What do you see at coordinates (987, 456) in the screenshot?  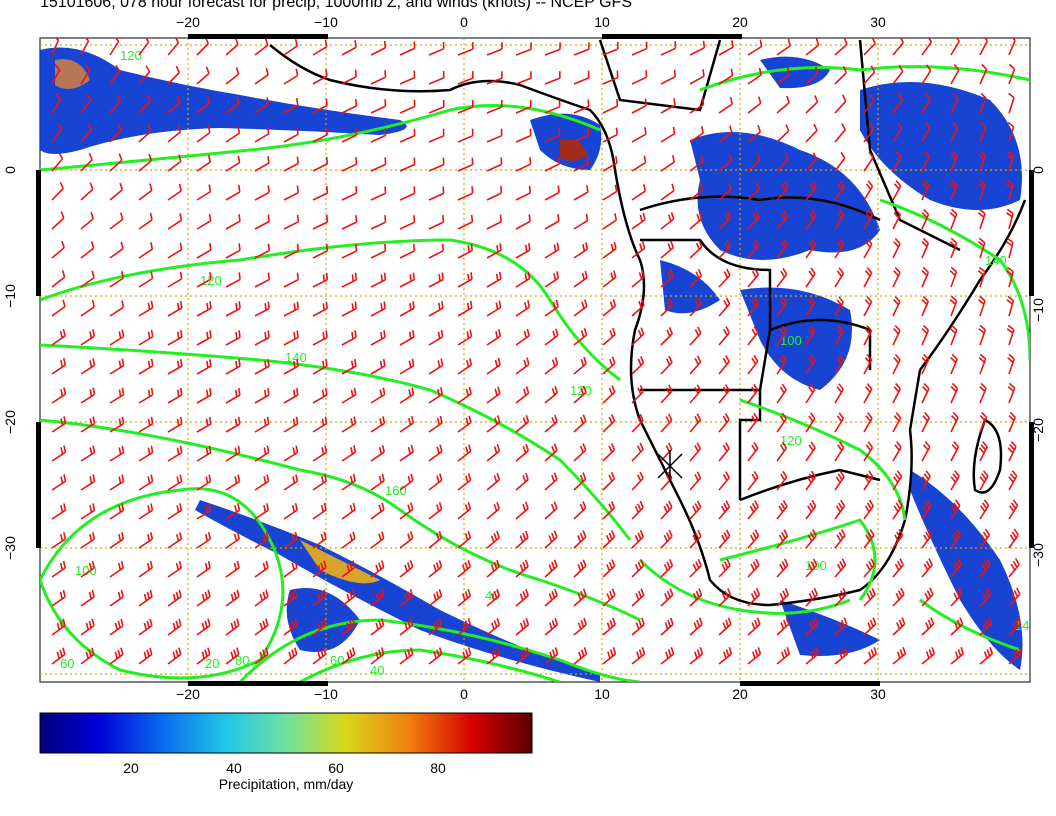 I see `madagascar` at bounding box center [987, 456].